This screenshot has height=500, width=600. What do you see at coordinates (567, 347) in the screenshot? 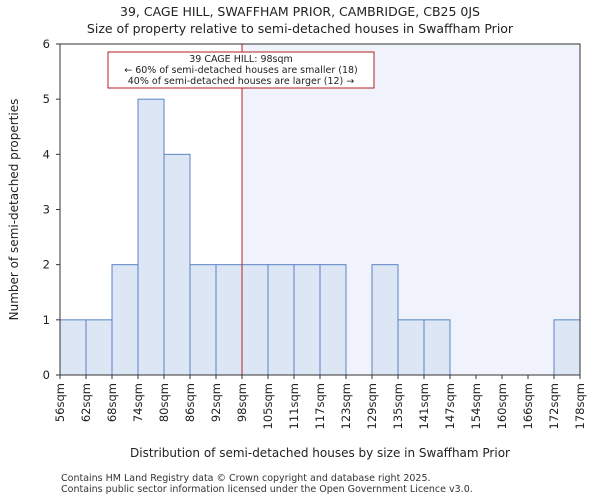
I see `bar-172sqm` at bounding box center [567, 347].